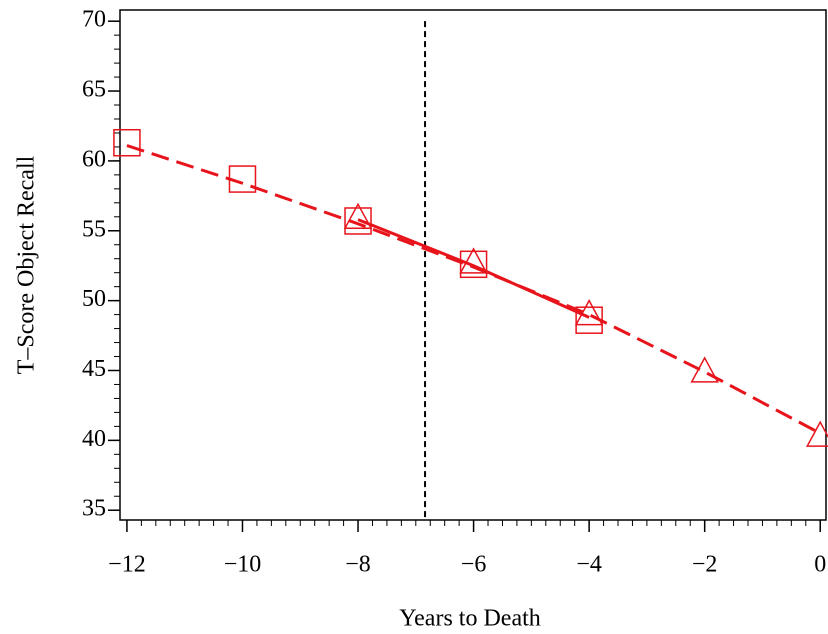 The width and height of the screenshot is (828, 634). What do you see at coordinates (94, 20) in the screenshot?
I see `y-tick-label: 70` at bounding box center [94, 20].